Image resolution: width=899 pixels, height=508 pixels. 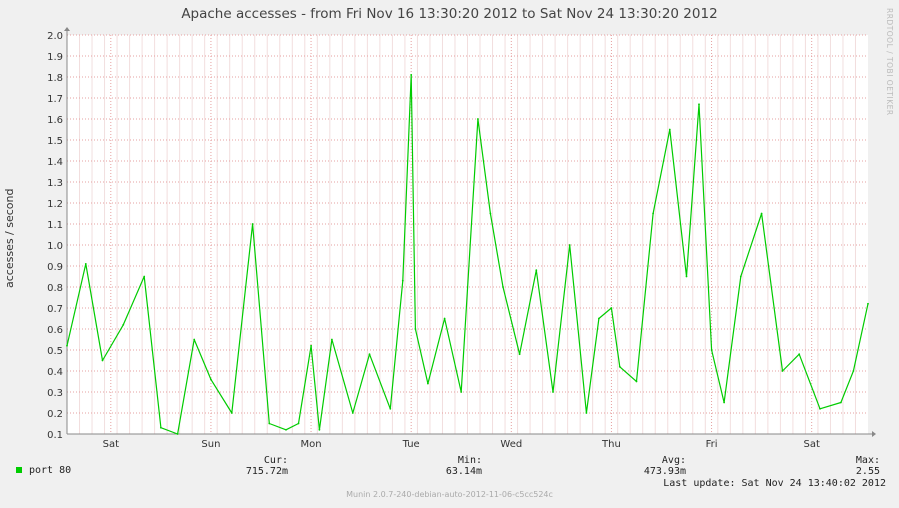 I want to click on y-tick-label: 0.3, so click(x=55, y=393).